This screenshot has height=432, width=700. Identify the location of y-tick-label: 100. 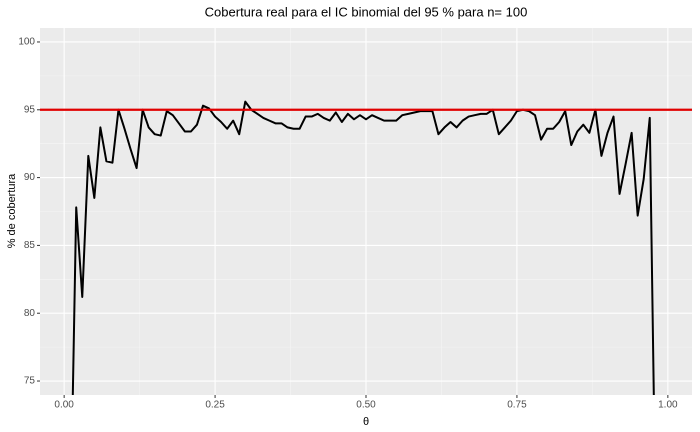
(26, 42).